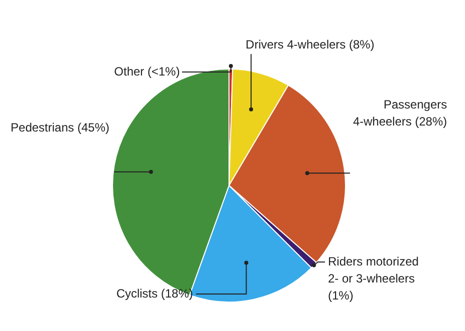 Image resolution: width=465 pixels, height=331 pixels. Describe the element at coordinates (60, 127) in the screenshot. I see `slice-label: Pedestrians (45%)` at that location.